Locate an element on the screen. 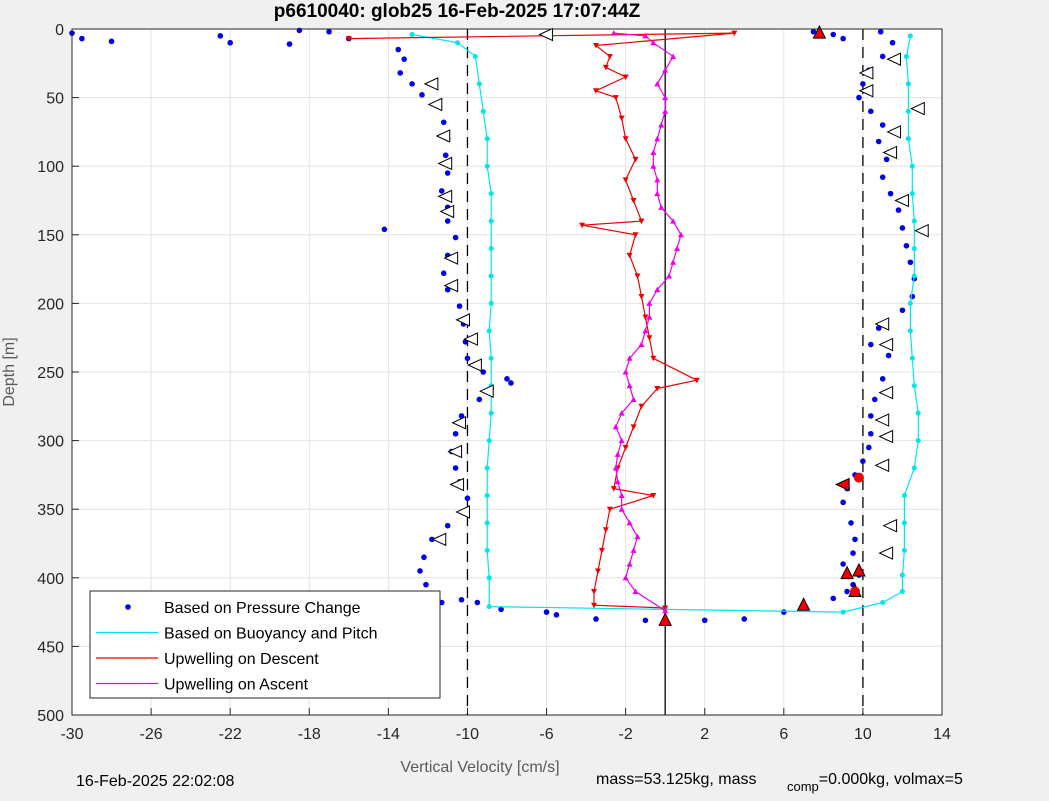 Image resolution: width=1049 pixels, height=801 pixels. x-tick-labels: -30 -26 -22 -18 -14 -10 -6 -2 2 6 10 14 is located at coordinates (505, 734).